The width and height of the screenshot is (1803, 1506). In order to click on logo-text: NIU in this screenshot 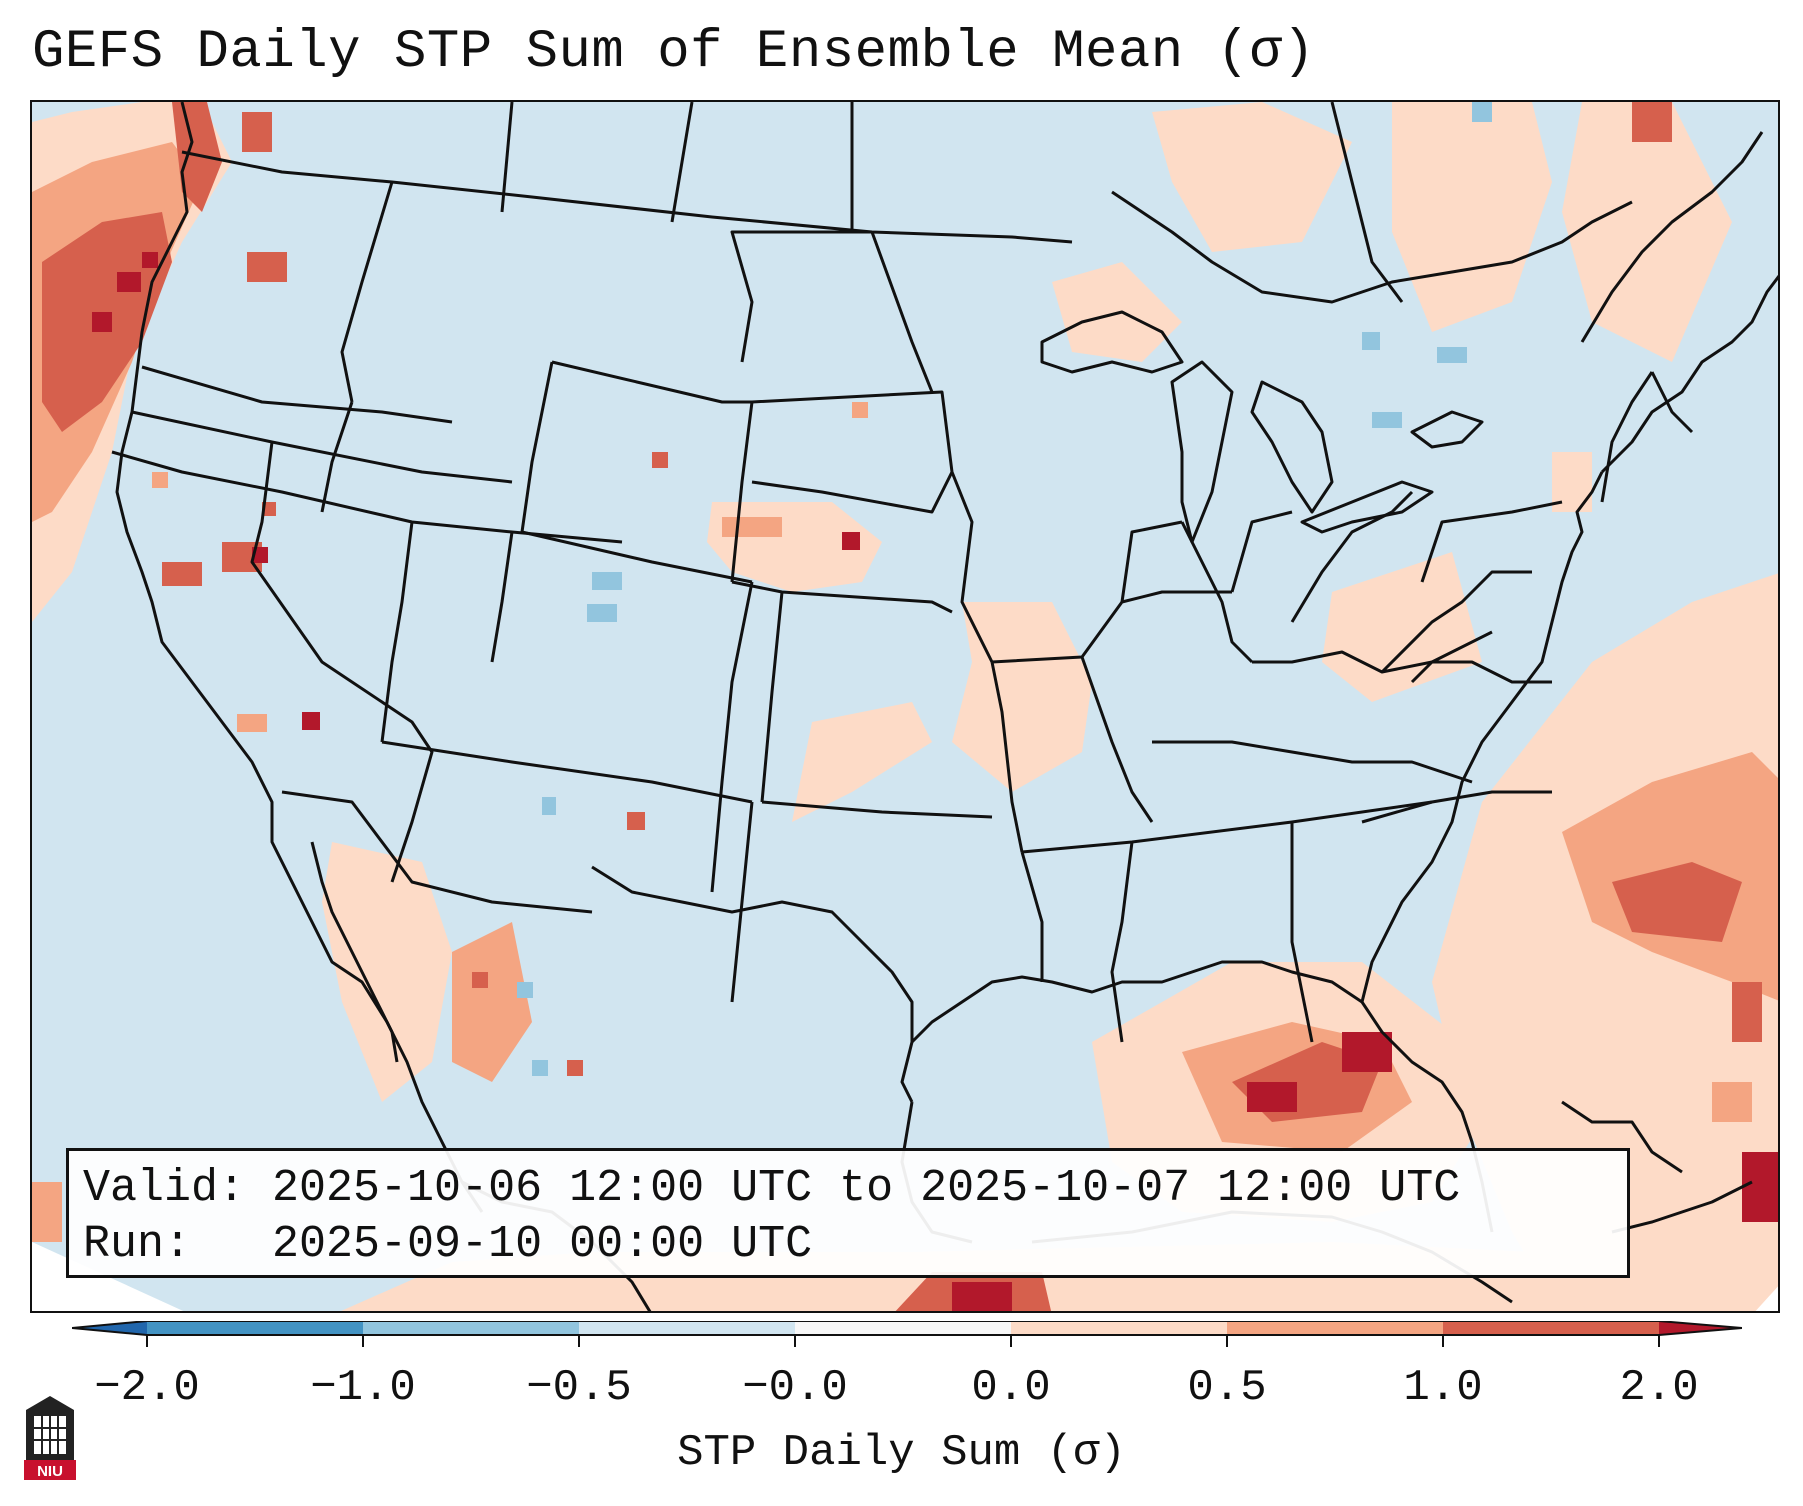, I will do `click(50, 1471)`.